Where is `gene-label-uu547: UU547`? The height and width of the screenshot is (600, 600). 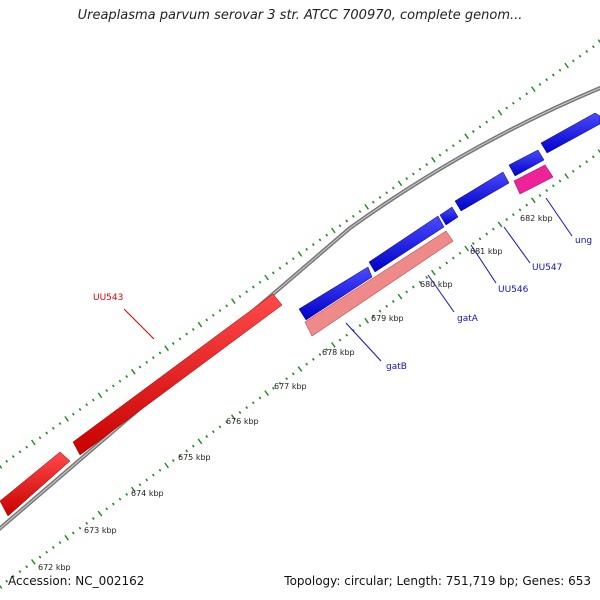 gene-label-uu547: UU547 is located at coordinates (547, 268).